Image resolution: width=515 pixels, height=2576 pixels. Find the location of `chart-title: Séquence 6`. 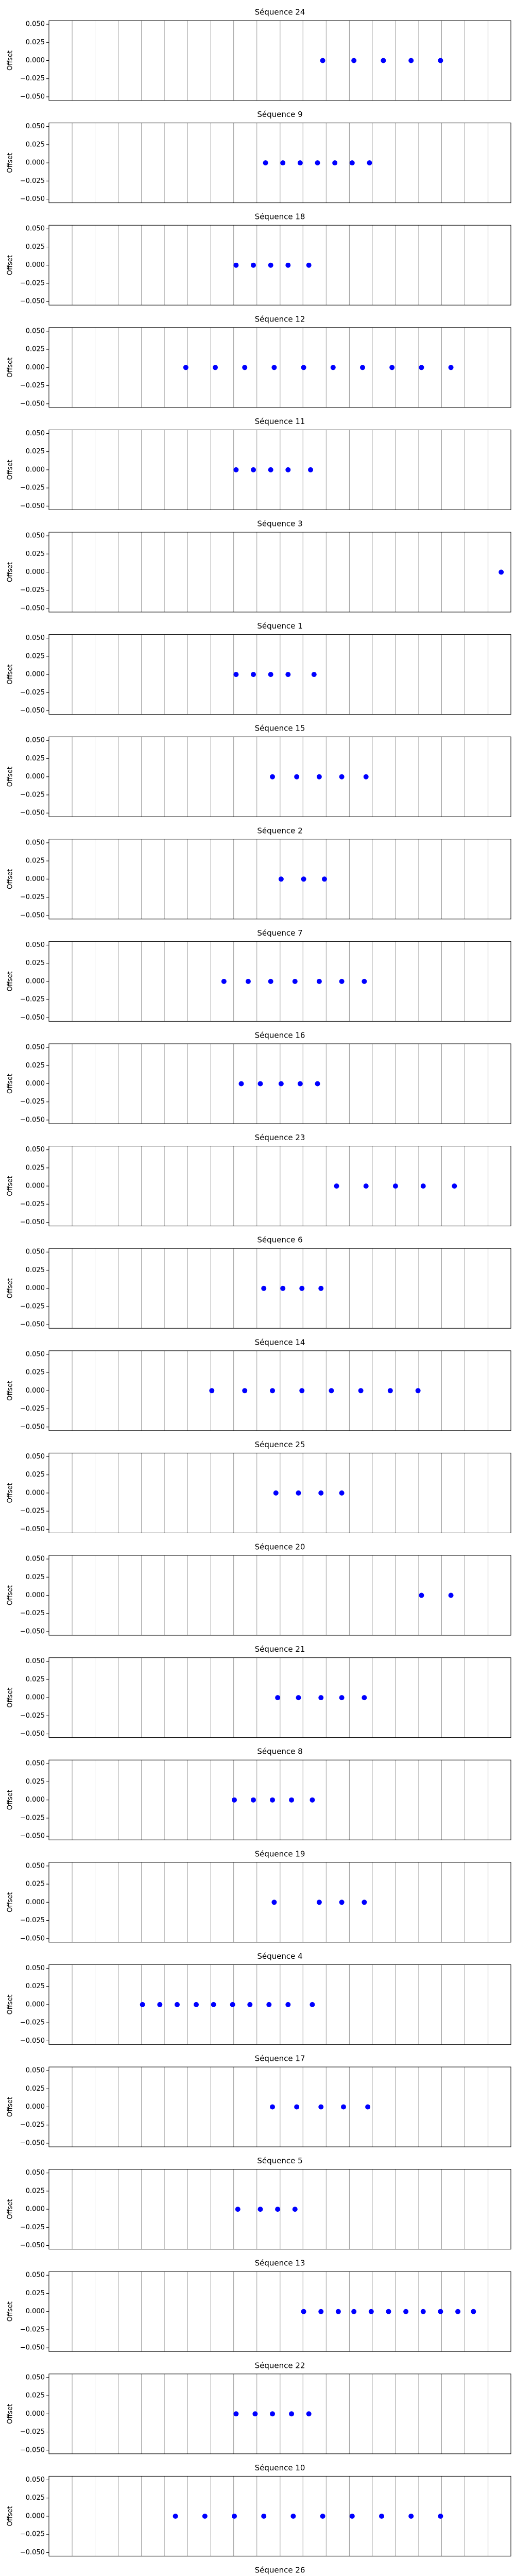

chart-title: Séquence 6 is located at coordinates (279, 1240).